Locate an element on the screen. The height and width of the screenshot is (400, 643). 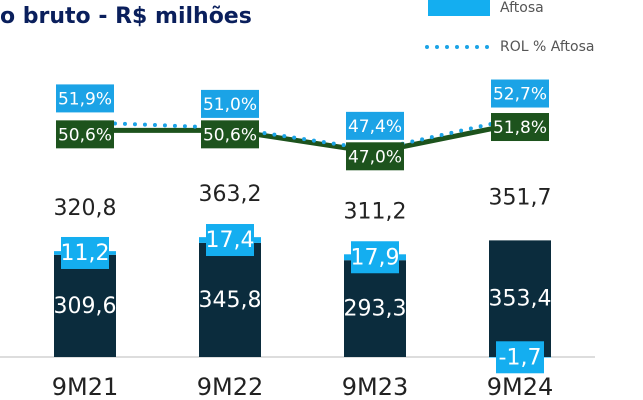
x-tick-label: 9M24 is located at coordinates (520, 386).